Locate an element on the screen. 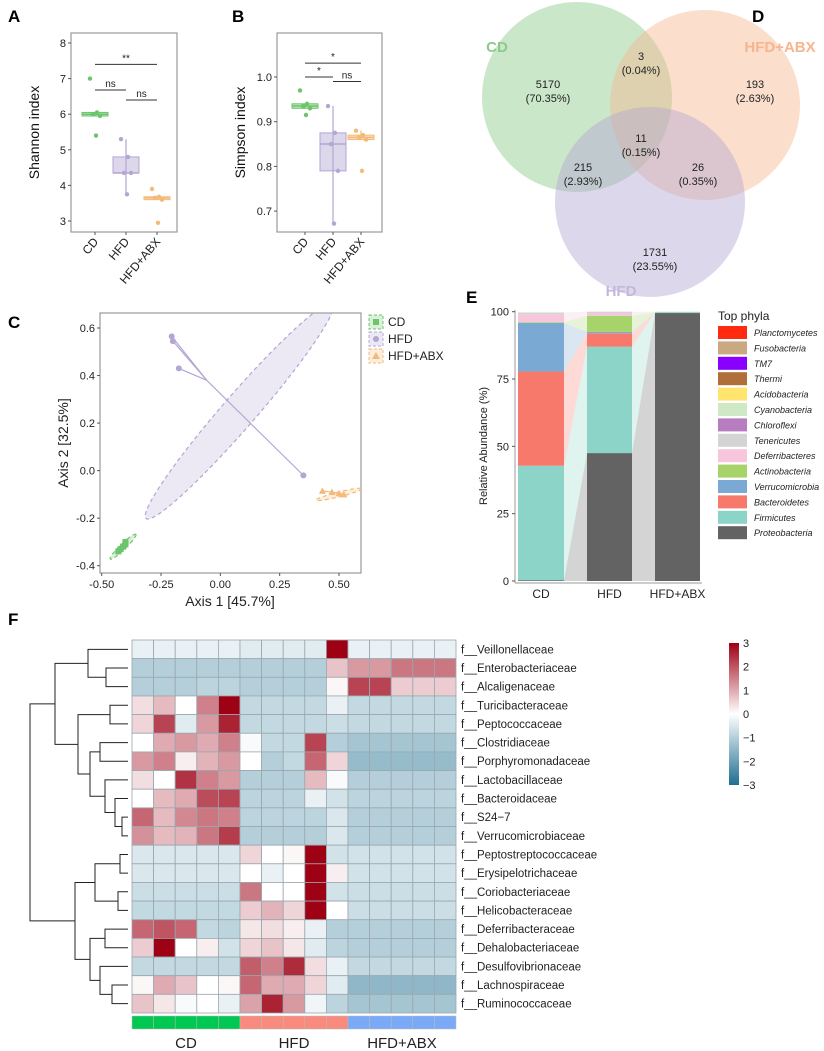  plot-frame is located at coordinates (230, 443).